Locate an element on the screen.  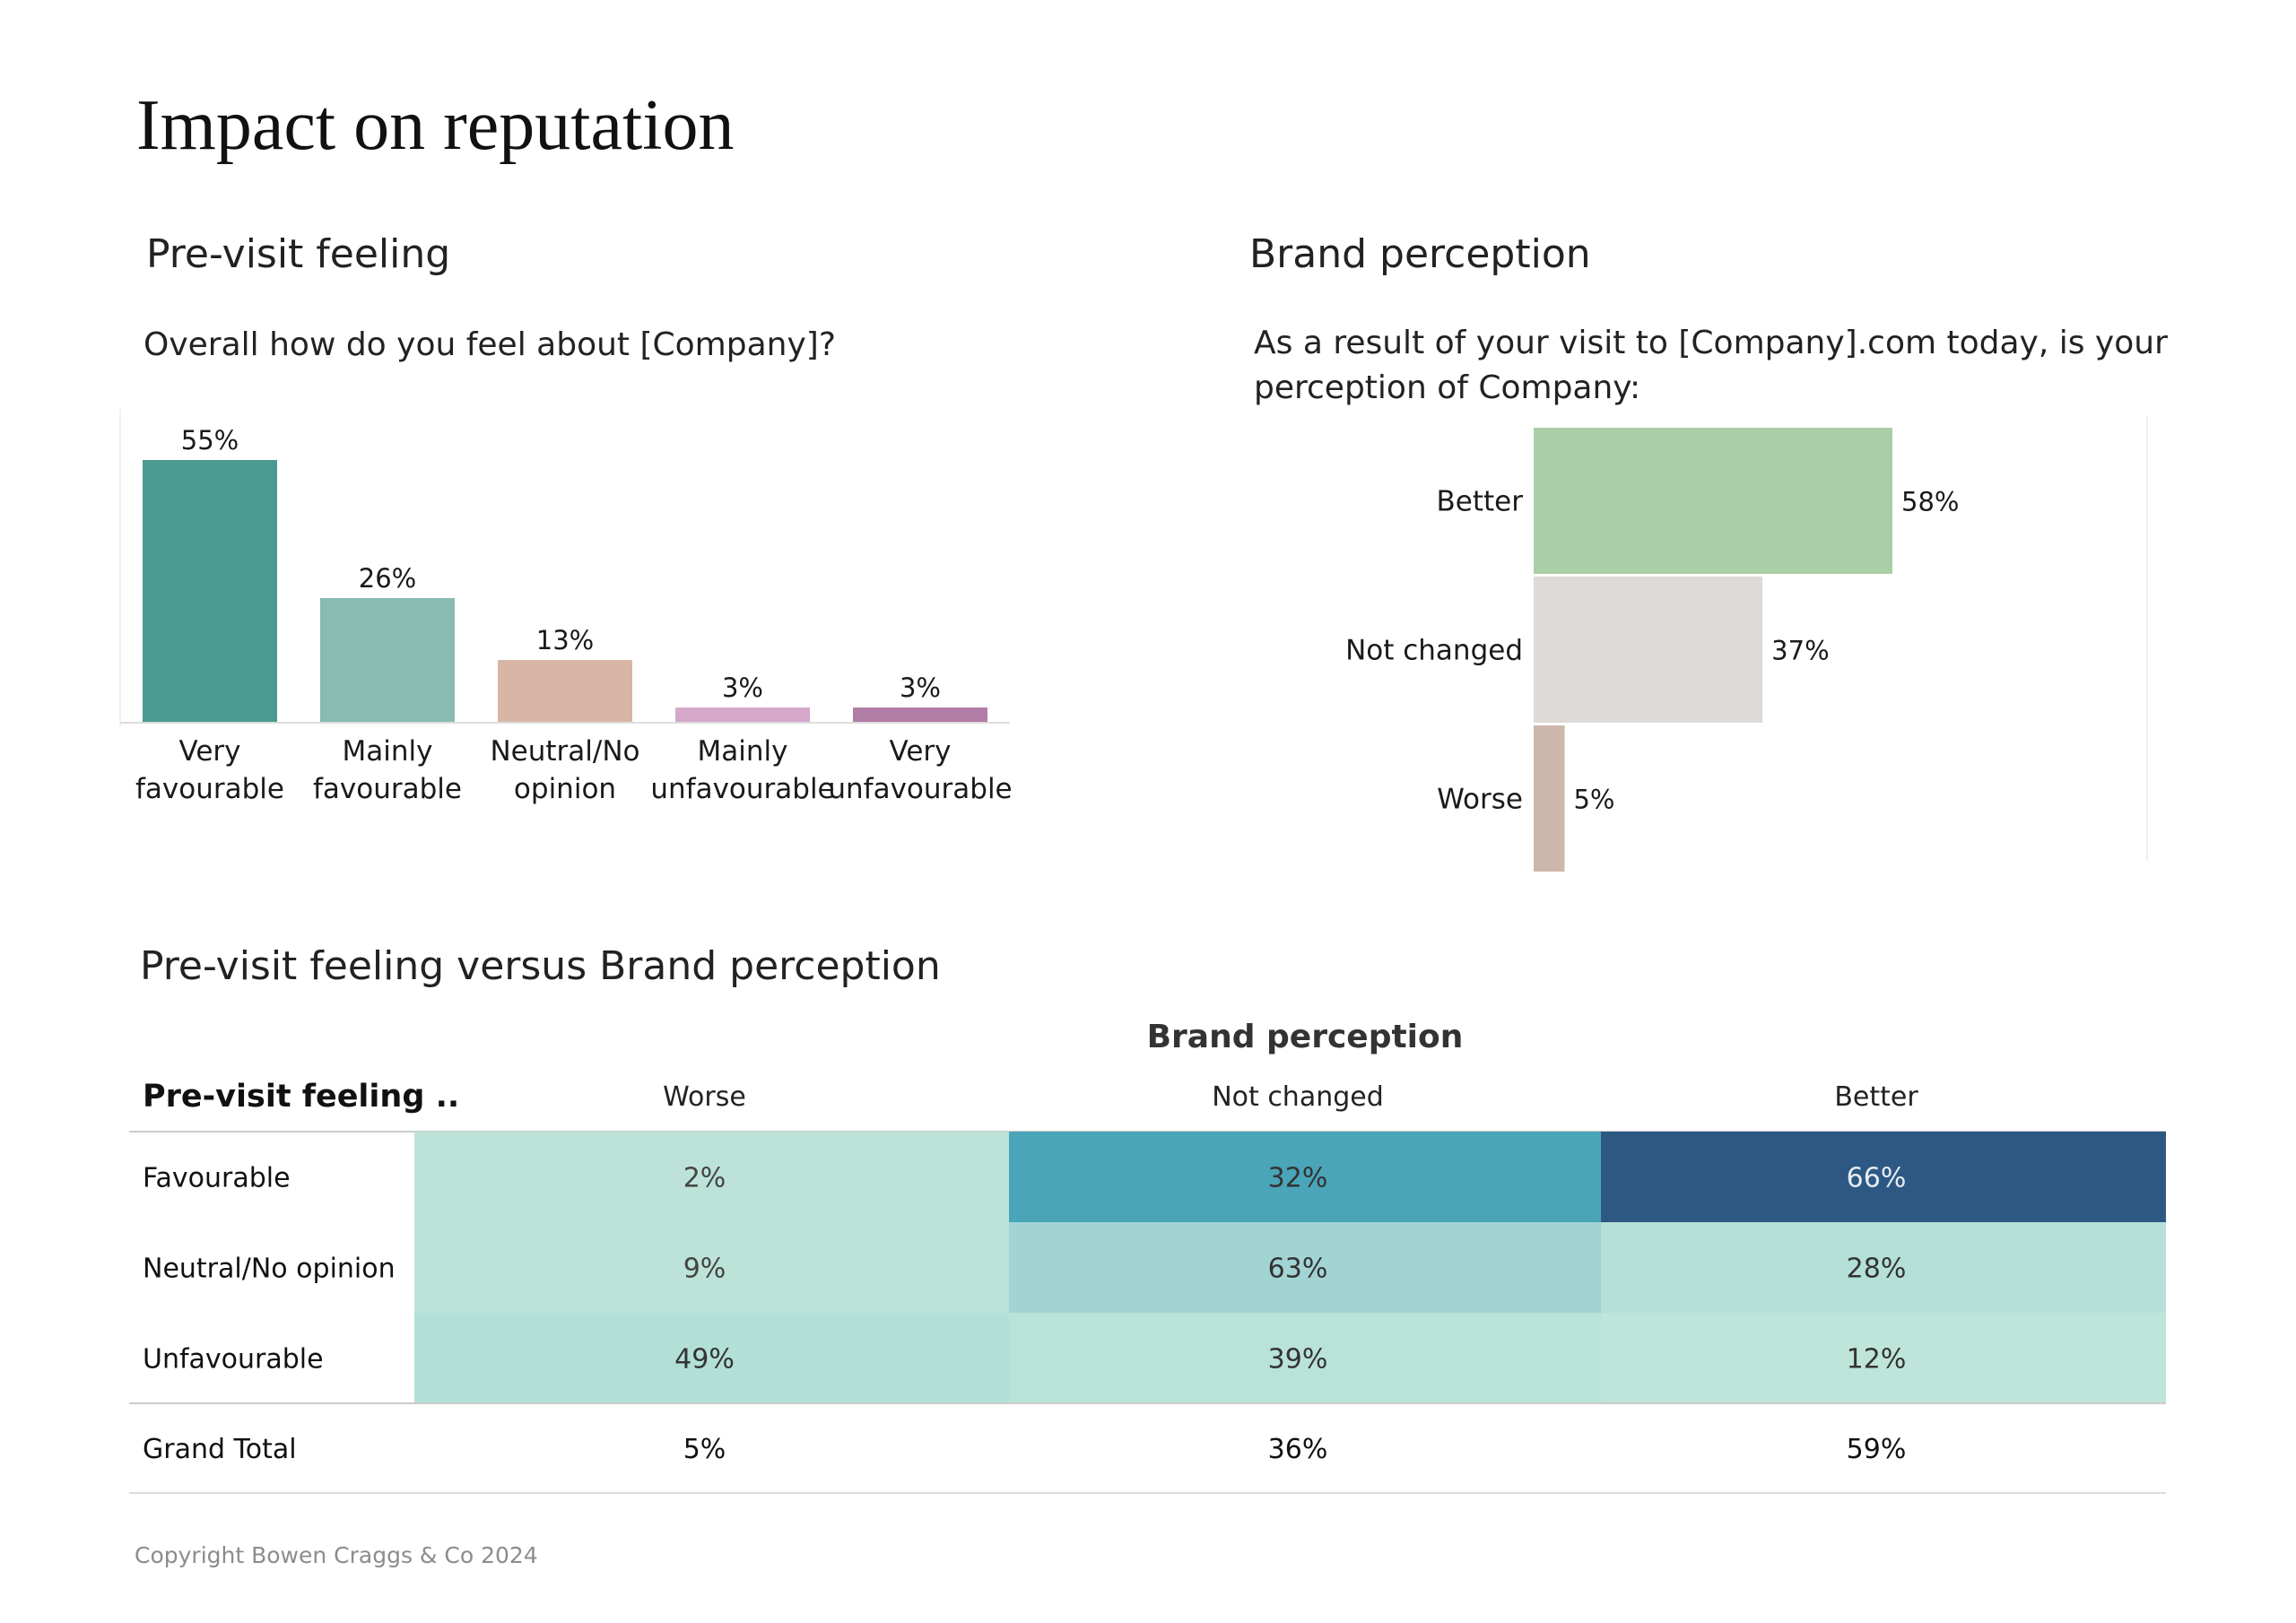
category-tick-label: opinion is located at coordinates (565, 789).